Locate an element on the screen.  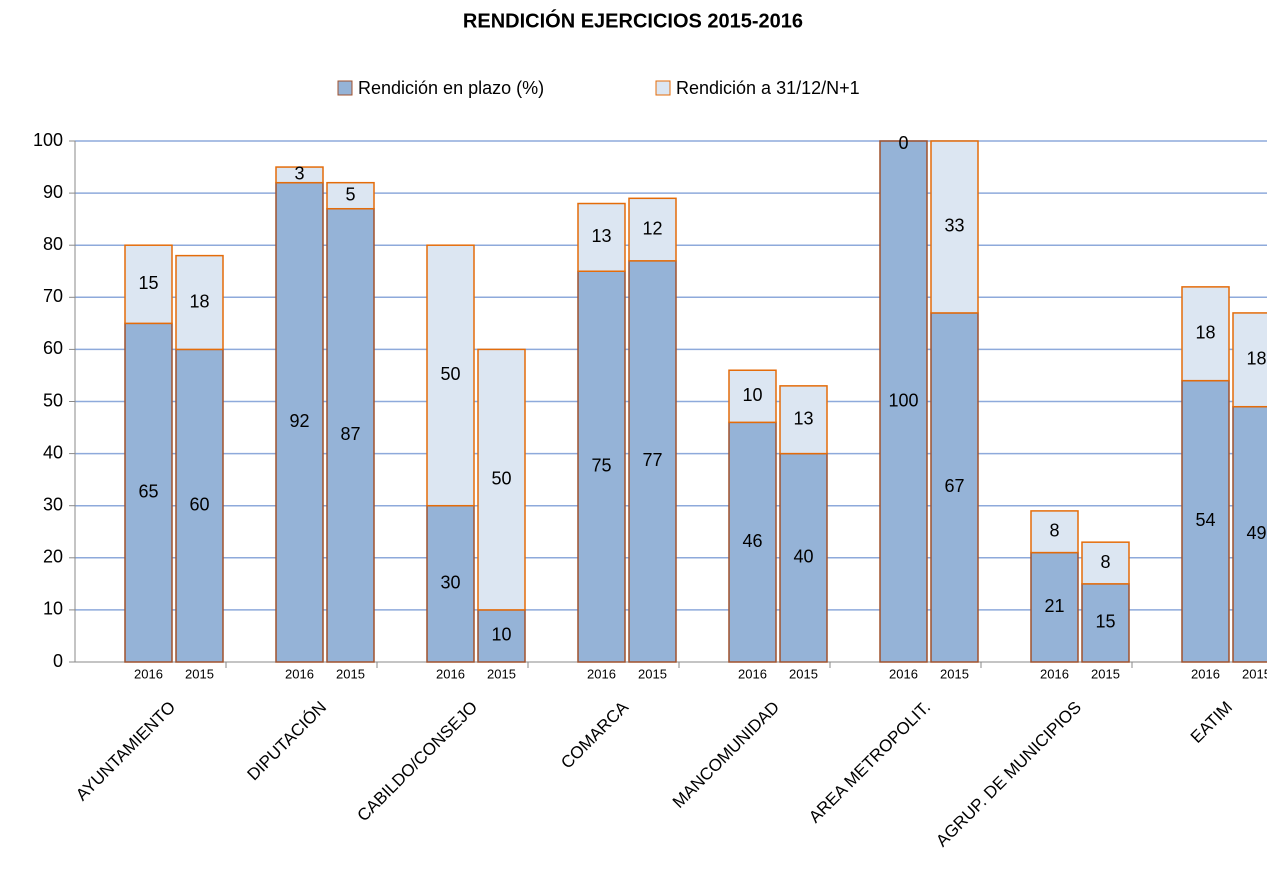
group-label: AYUNTAMIENTO is located at coordinates (125, 751).